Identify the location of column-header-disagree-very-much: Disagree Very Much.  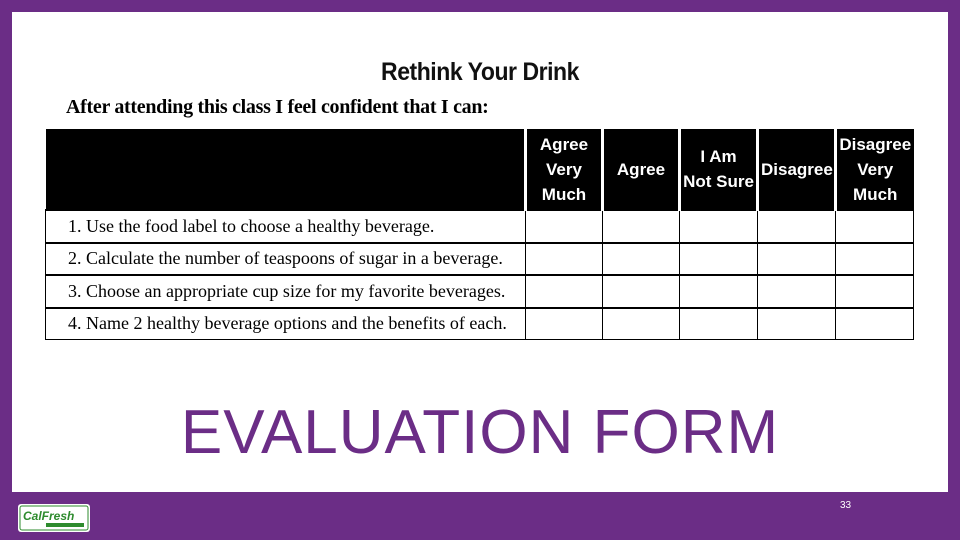
(874, 169).